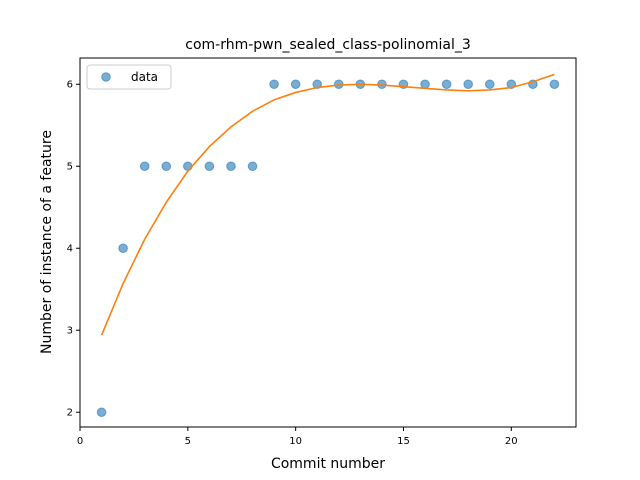 The width and height of the screenshot is (640, 480). Describe the element at coordinates (80, 441) in the screenshot. I see `x-tick-label: 0` at that location.